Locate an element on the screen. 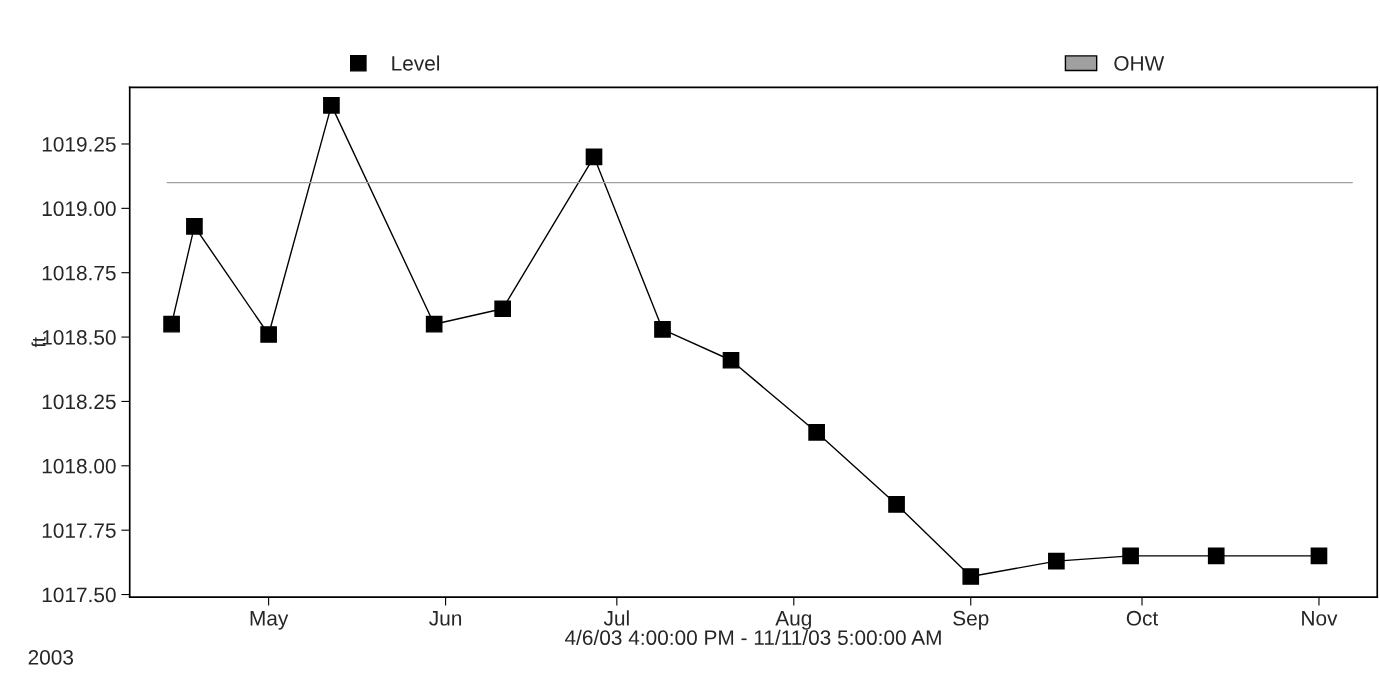 This screenshot has height=677, width=1380. x-tick-label: Oct is located at coordinates (1142, 618).